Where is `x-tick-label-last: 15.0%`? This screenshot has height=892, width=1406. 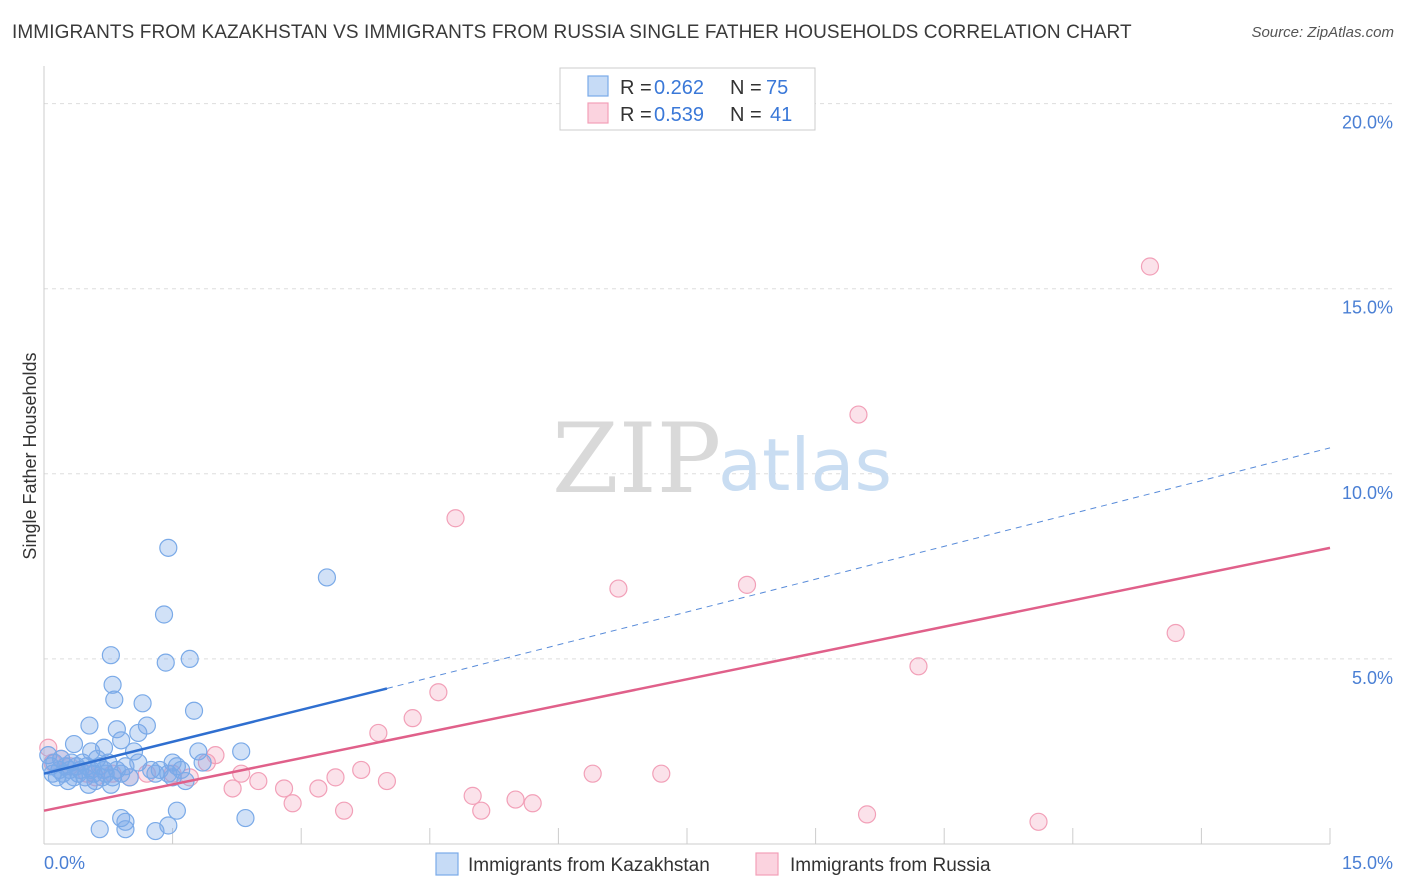
x-tick-label-last: 15.0% is located at coordinates (1367, 863).